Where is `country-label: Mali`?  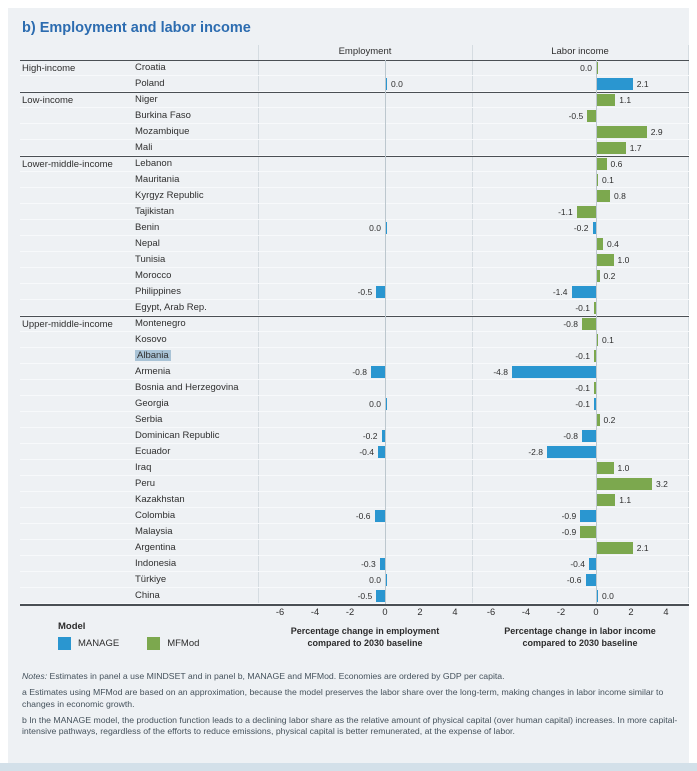 country-label: Mali is located at coordinates (144, 147).